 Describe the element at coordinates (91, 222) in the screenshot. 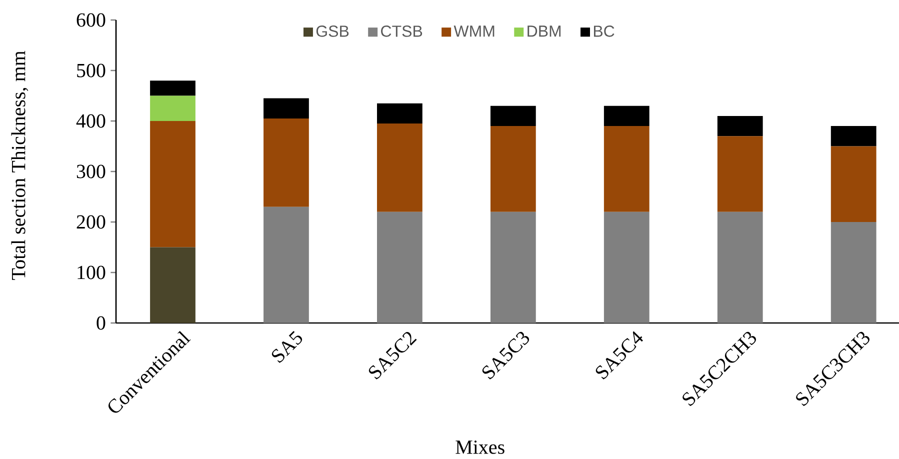

I see `y-tick-label: 200` at that location.